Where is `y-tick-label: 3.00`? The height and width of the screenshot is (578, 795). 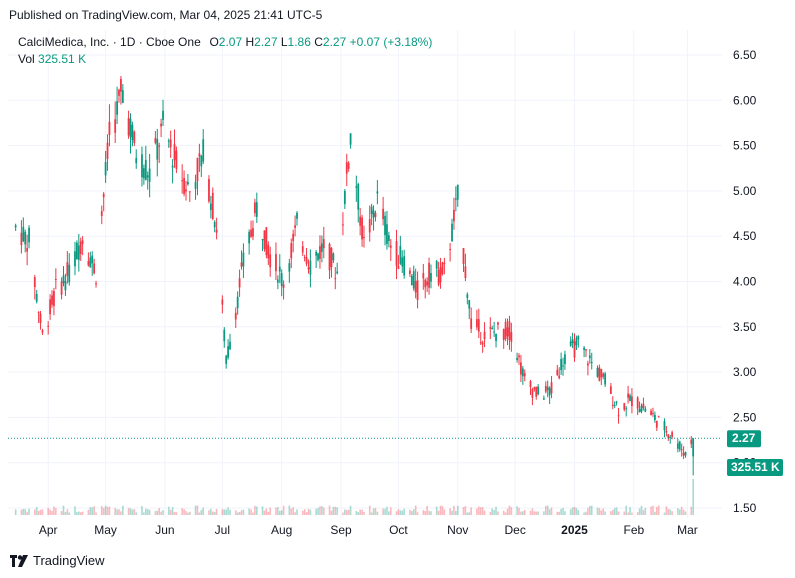 y-tick-label: 3.00 is located at coordinates (745, 372).